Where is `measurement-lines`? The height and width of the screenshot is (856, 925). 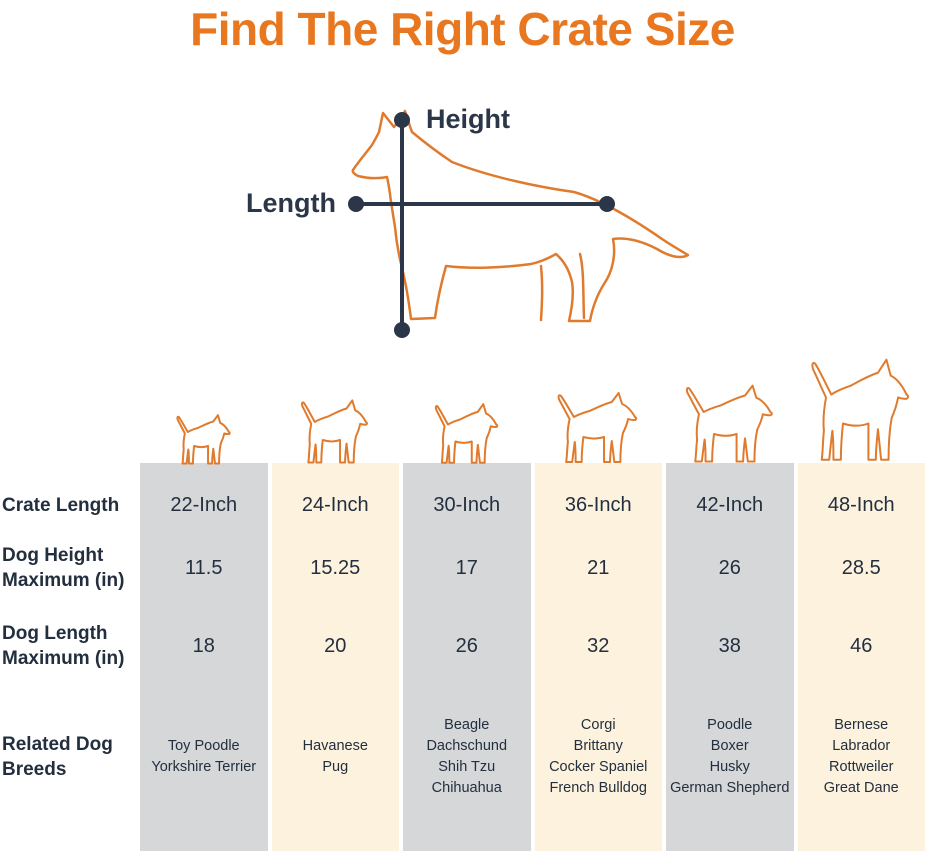 measurement-lines is located at coordinates (481, 225).